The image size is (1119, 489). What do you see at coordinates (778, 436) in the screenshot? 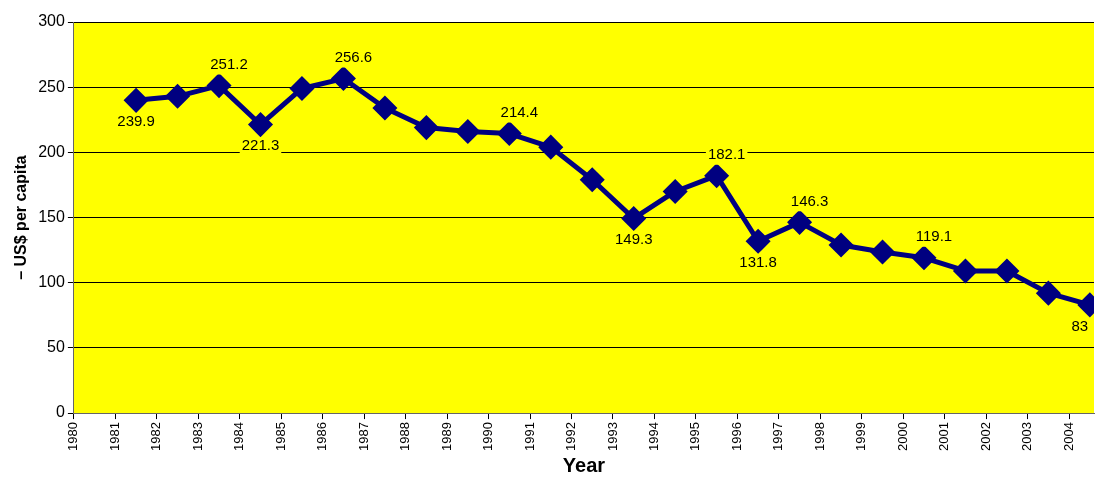
I see `x-tick-label: 1997` at bounding box center [778, 436].